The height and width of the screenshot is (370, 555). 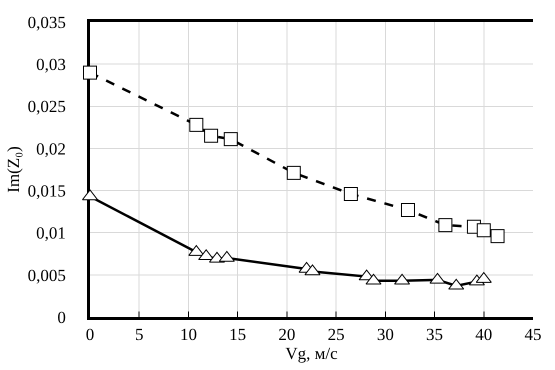 What do you see at coordinates (237, 334) in the screenshot?
I see `x-tick-label: 15` at bounding box center [237, 334].